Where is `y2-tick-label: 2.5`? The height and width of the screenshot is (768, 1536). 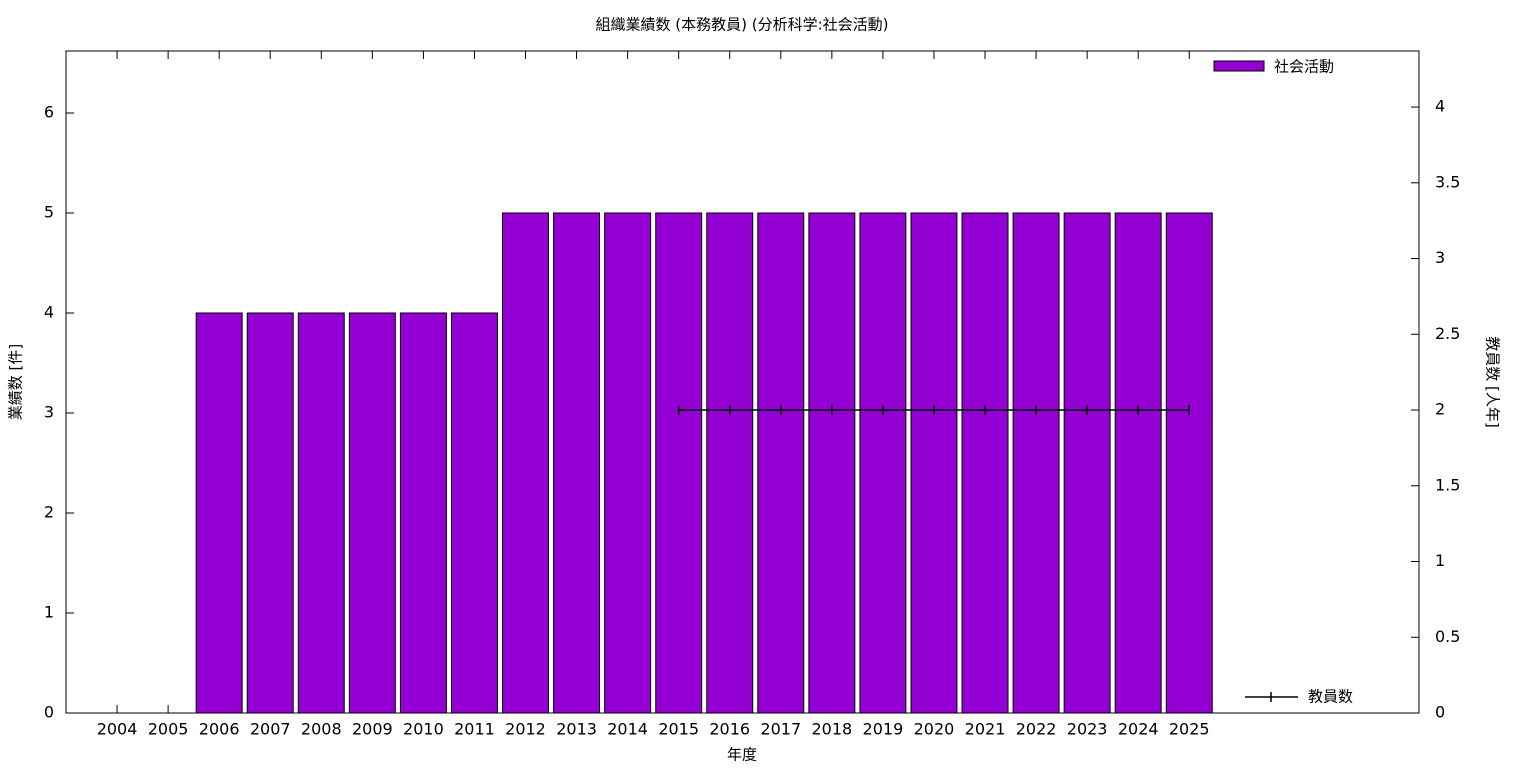 y2-tick-label: 2.5 is located at coordinates (1447, 333).